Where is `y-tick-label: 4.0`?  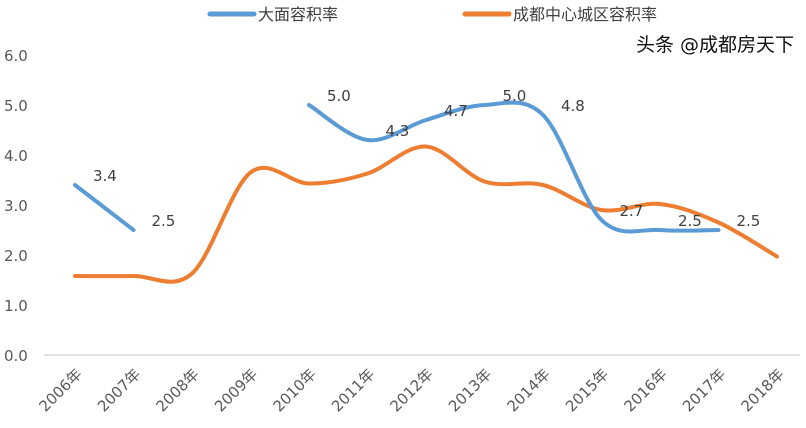 y-tick-label: 4.0 is located at coordinates (16, 156).